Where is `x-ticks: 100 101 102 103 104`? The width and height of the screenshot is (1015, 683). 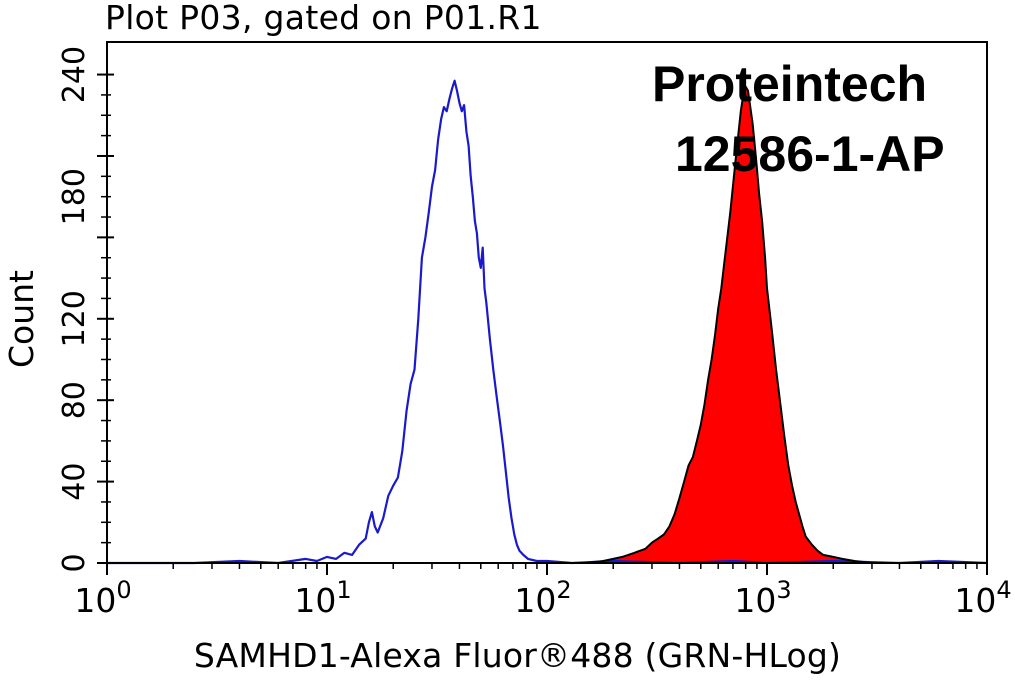 x-ticks: 100 101 102 103 104 is located at coordinates (543, 591).